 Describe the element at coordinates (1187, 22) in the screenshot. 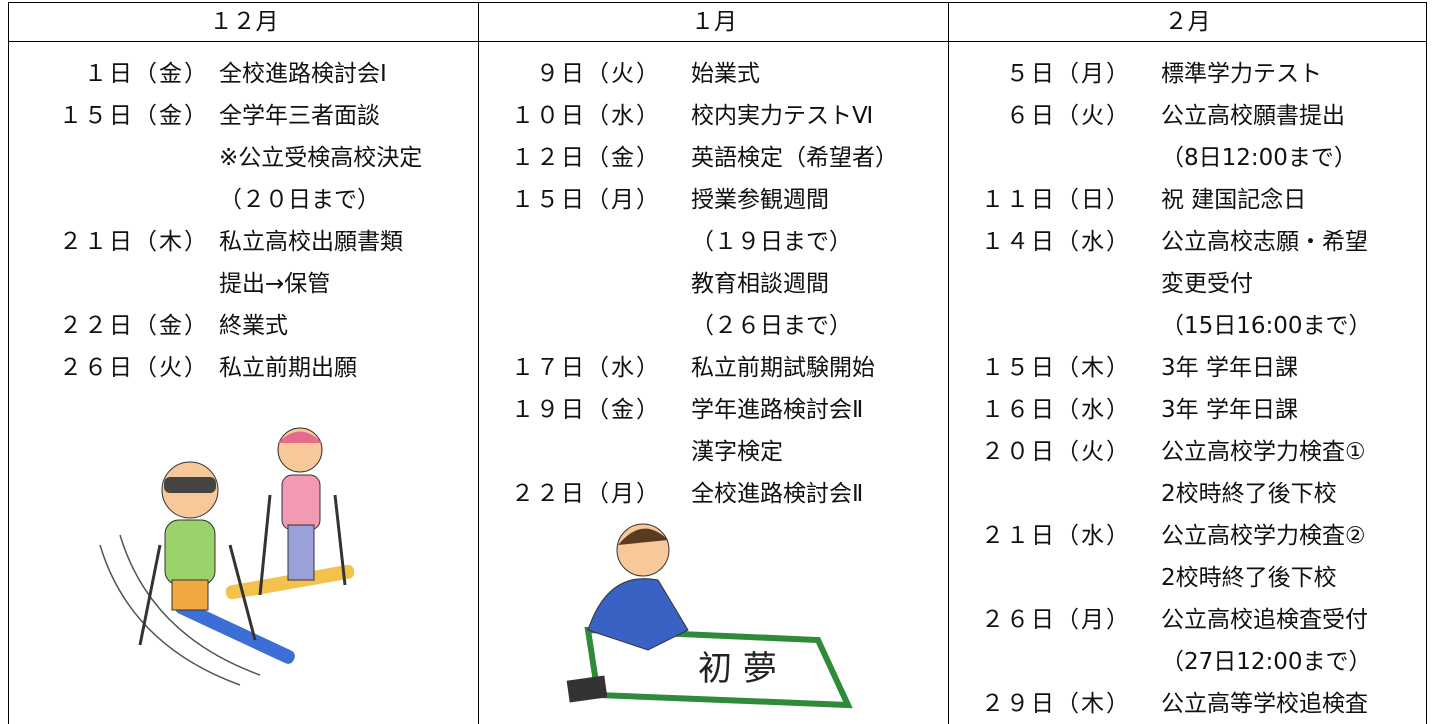

I see `month-header: ２月` at that location.